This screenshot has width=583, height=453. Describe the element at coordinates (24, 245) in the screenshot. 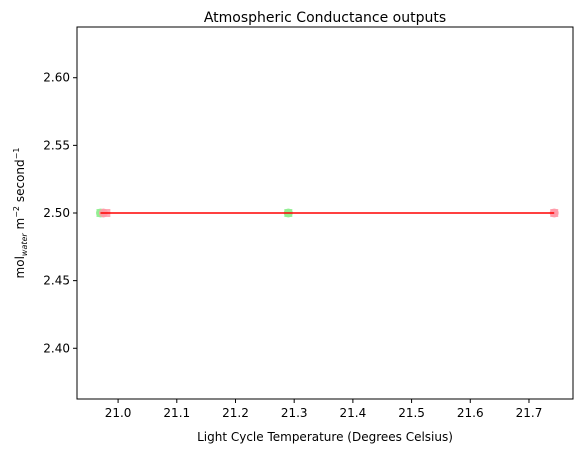

I see `y-label-subscript: water` at that location.